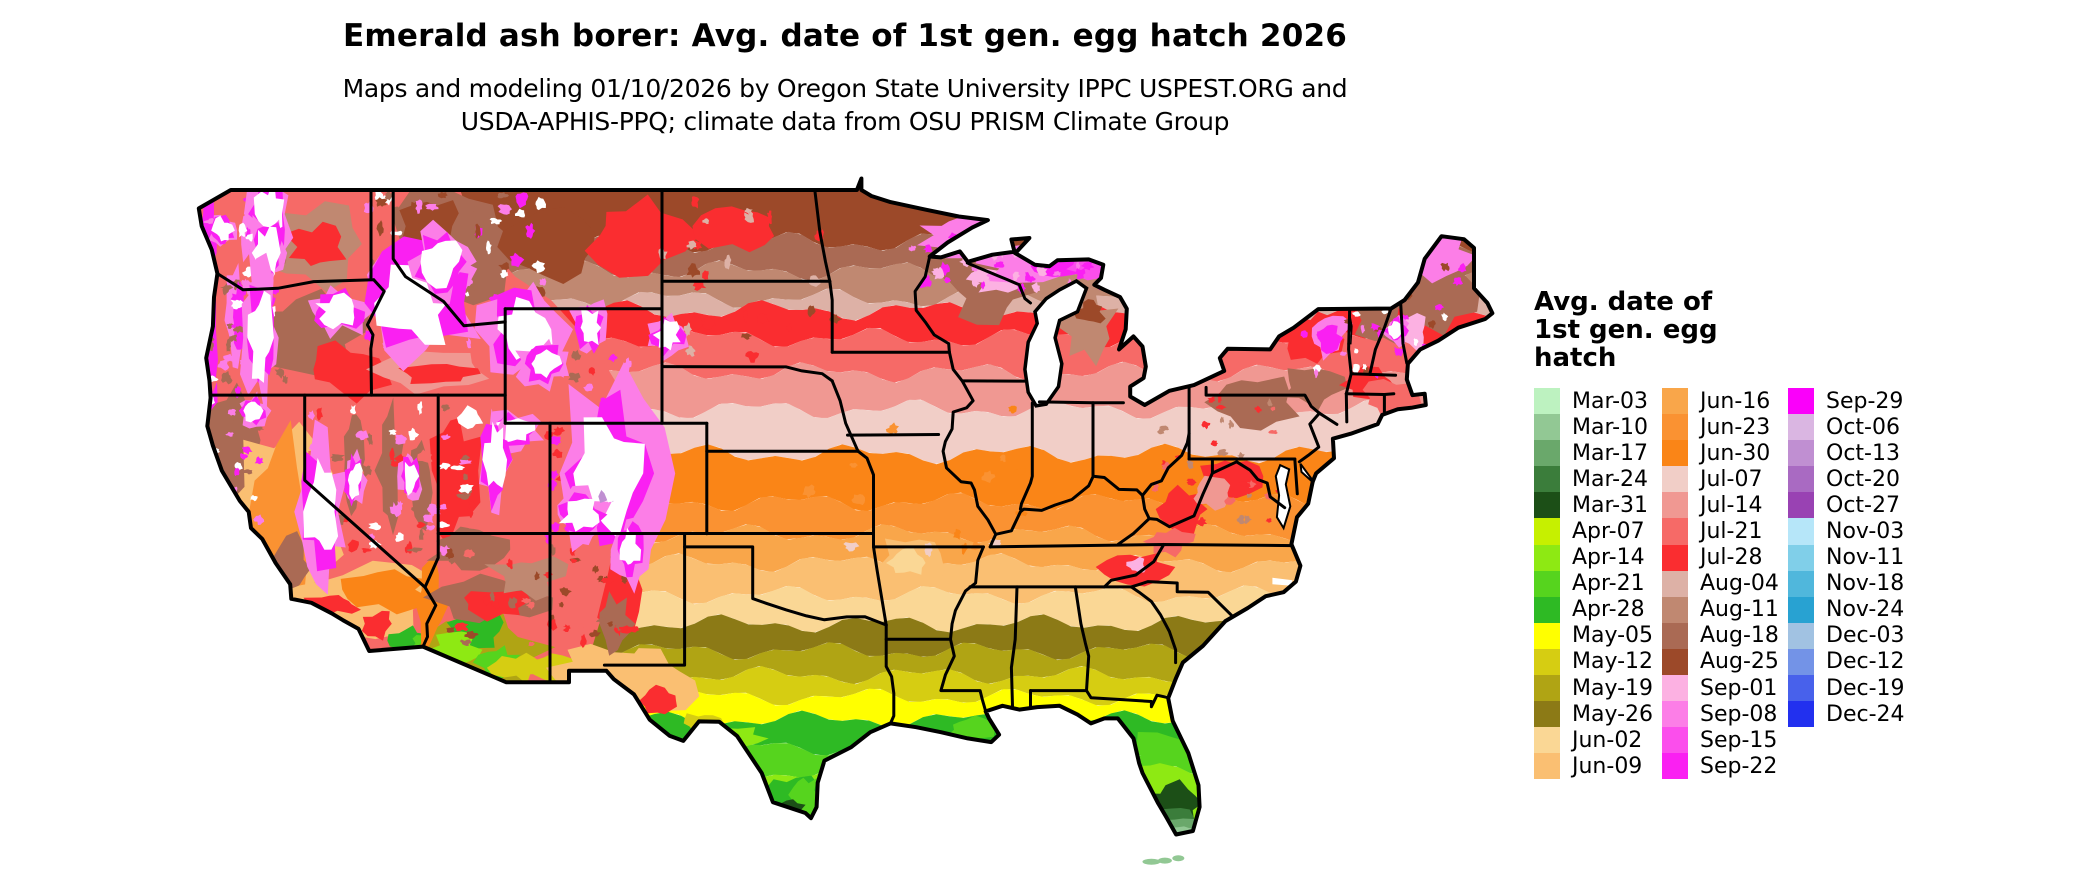 The width and height of the screenshot is (2100, 892). I want to click on legend-label: Jun-02, so click(1607, 740).